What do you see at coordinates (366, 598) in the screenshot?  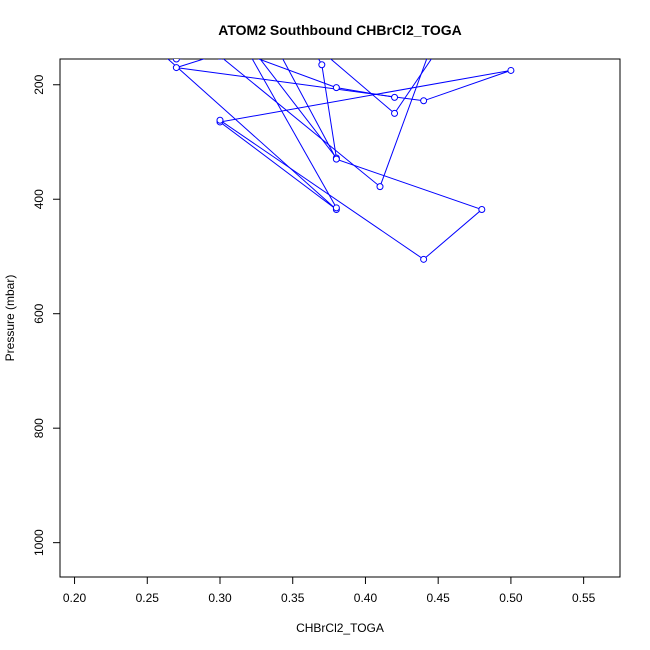 I see `x-tick-label: 0.40` at bounding box center [366, 598].